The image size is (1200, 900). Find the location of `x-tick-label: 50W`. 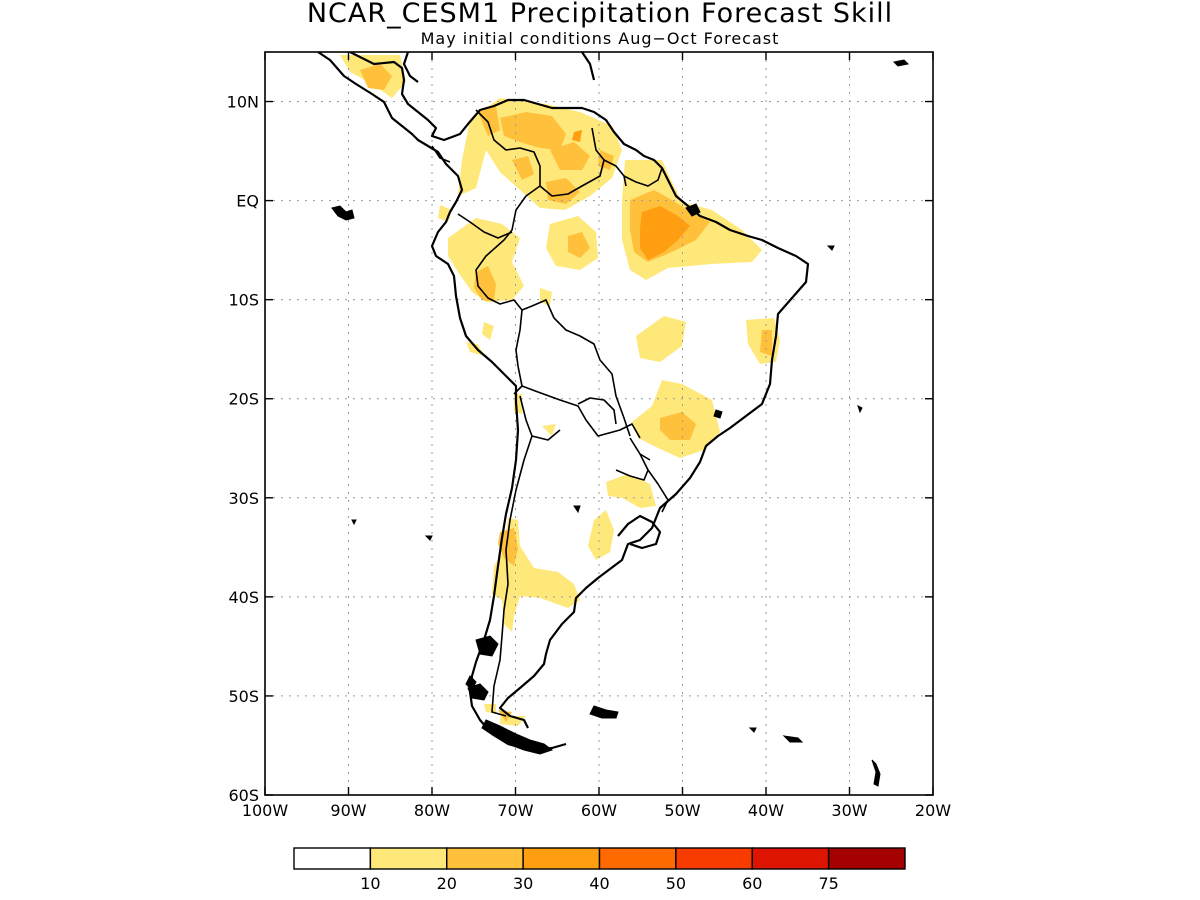

x-tick-label: 50W is located at coordinates (682, 810).